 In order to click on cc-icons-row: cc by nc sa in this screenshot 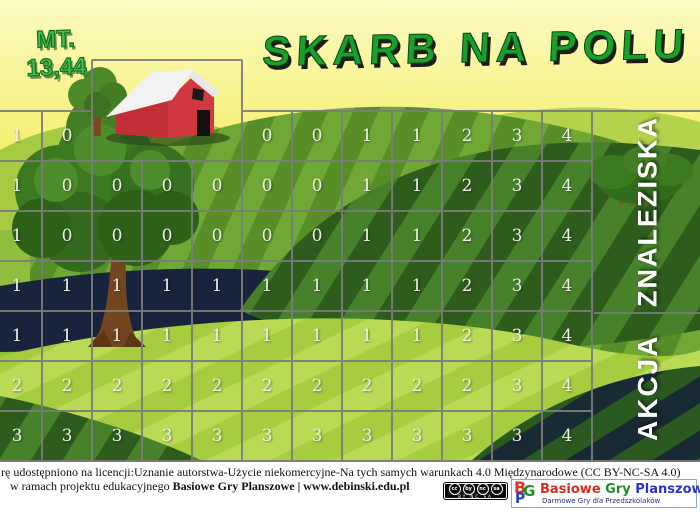, I will do `click(475, 489)`.